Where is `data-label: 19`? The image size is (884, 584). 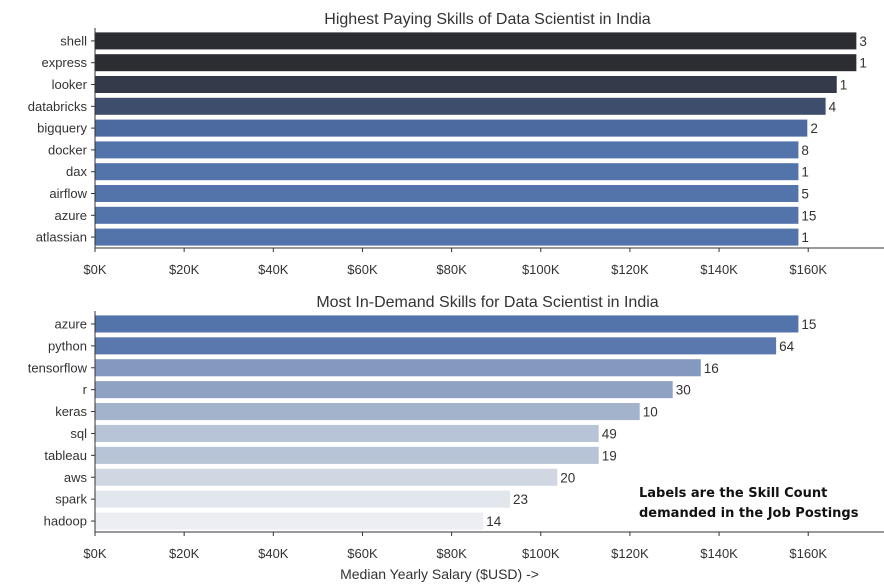 data-label: 19 is located at coordinates (609, 455).